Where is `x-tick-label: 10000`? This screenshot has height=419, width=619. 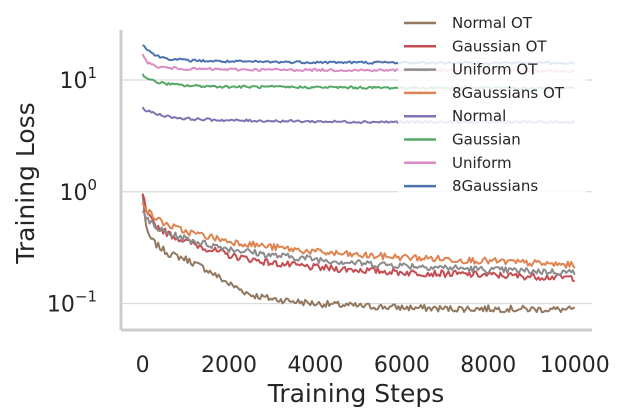
x-tick-label: 10000 is located at coordinates (575, 365).